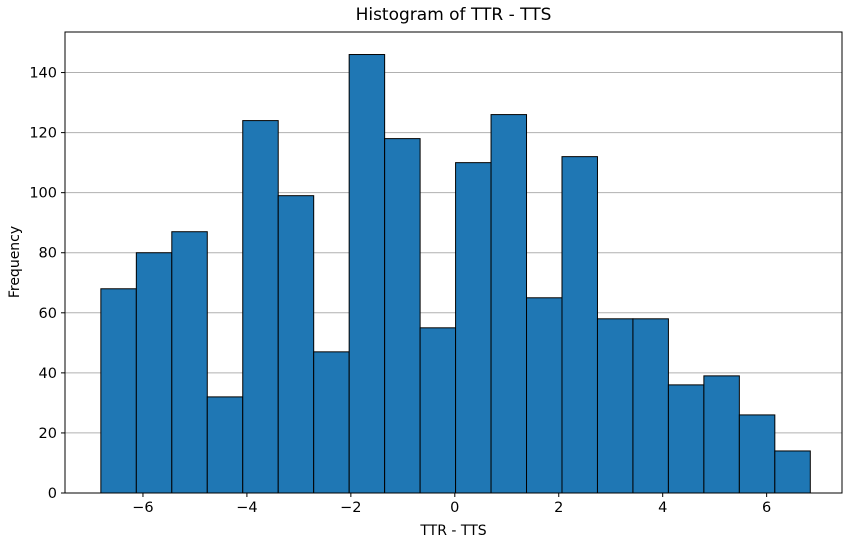 The height and width of the screenshot is (547, 850). Describe the element at coordinates (15, 262) in the screenshot. I see `y-axis-label: Frequency` at that location.